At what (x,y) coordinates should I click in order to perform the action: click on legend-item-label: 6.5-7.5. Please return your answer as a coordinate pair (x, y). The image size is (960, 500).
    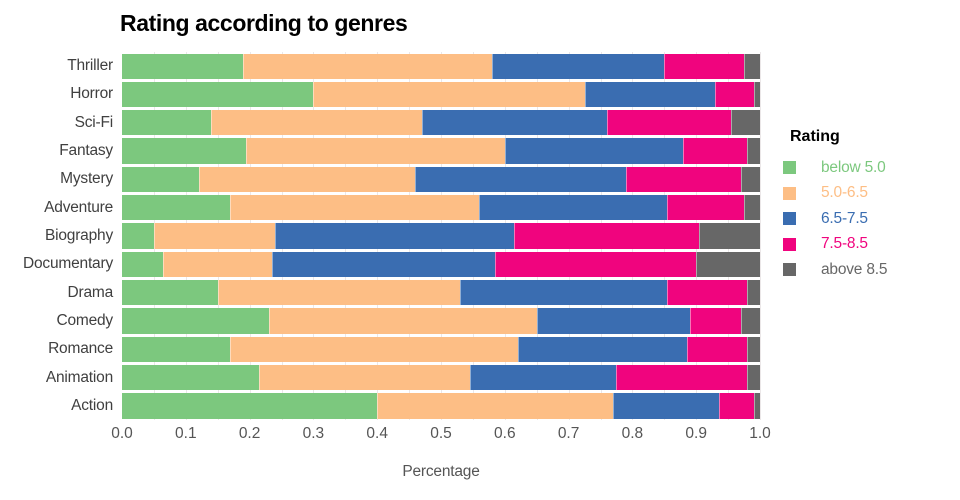
    Looking at the image, I should click on (844, 218).